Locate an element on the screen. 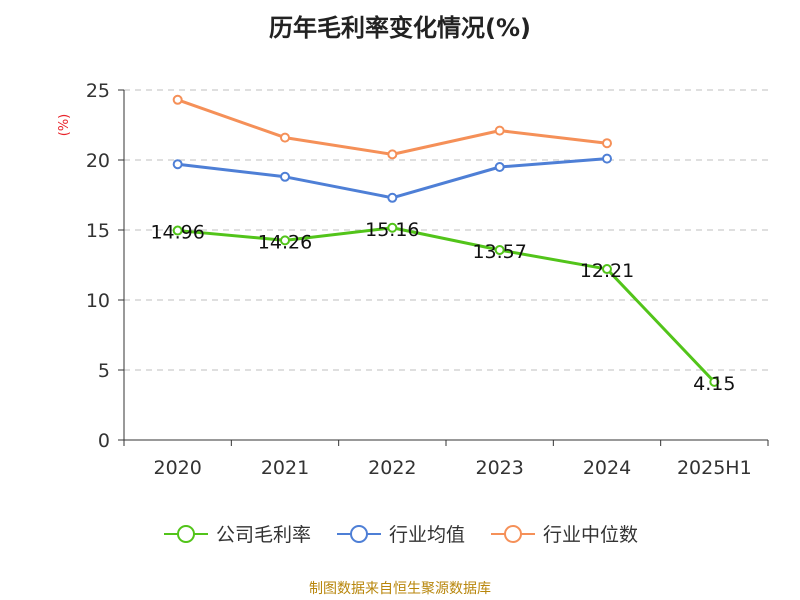  data-label: 15.16 is located at coordinates (392, 230).